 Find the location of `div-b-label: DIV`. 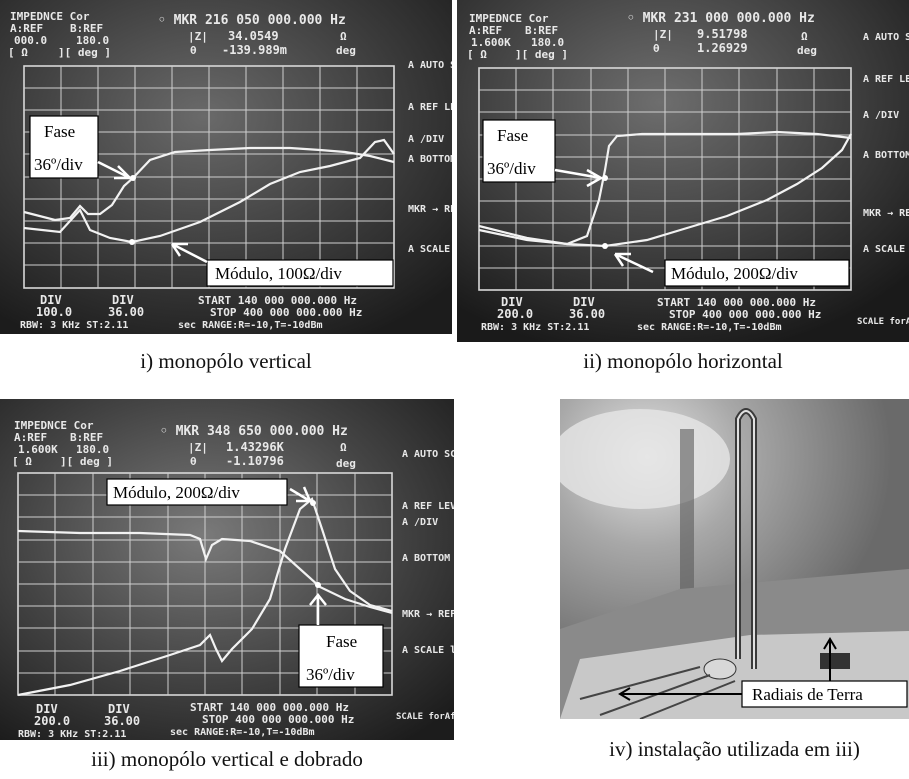

div-b-label: DIV is located at coordinates (123, 300).